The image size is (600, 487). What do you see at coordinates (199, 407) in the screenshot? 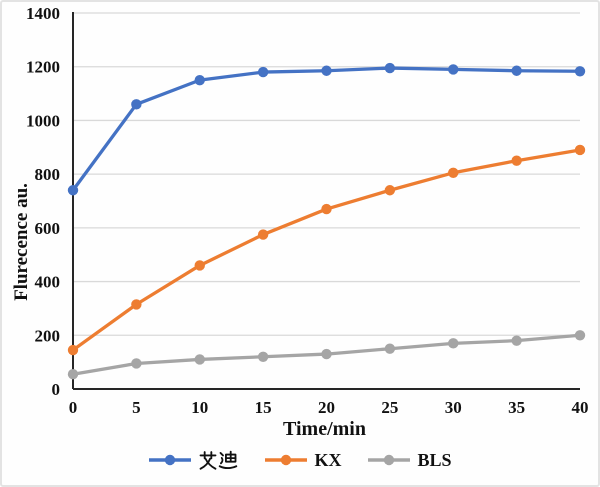
I see `x-tick-label: 10` at bounding box center [199, 407].